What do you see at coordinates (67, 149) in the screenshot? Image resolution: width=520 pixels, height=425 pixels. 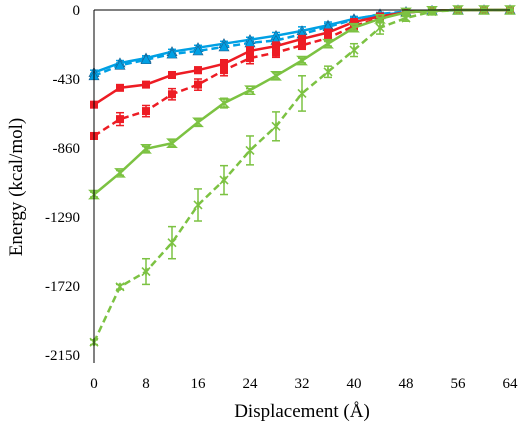 I see `y-tick-label: -860` at bounding box center [67, 149].